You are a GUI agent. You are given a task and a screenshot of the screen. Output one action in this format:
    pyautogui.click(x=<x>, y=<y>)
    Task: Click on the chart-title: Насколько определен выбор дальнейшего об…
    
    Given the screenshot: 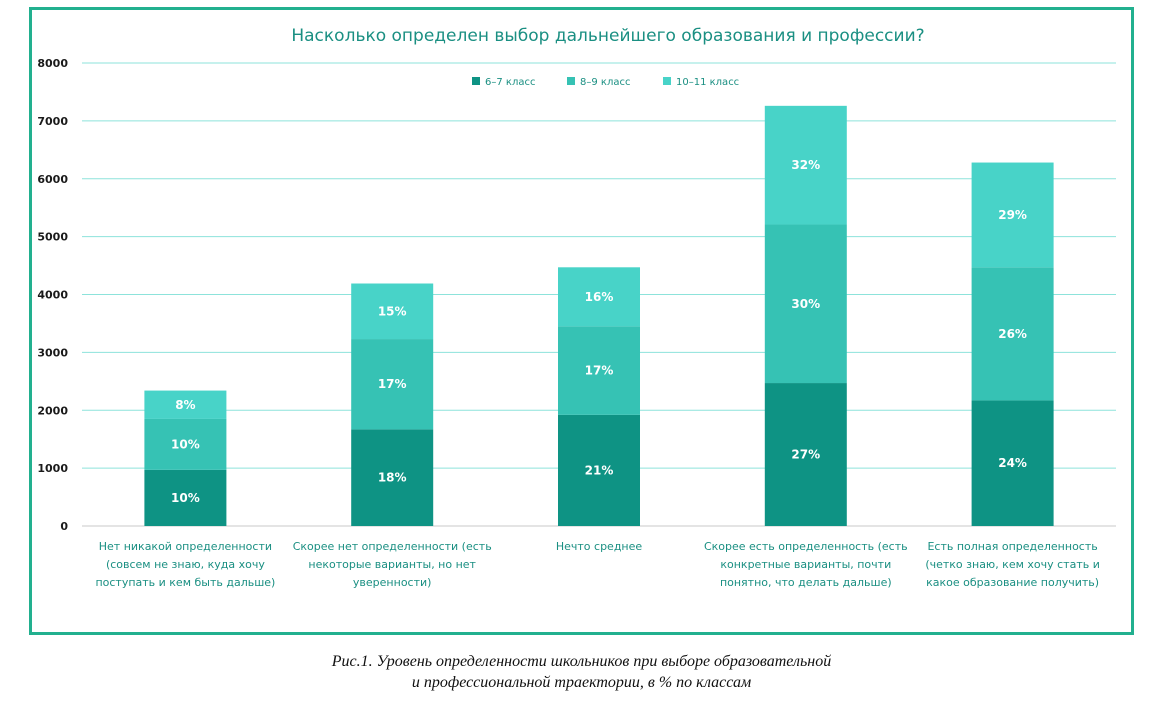 What is the action you would take?
    pyautogui.click(x=607, y=36)
    